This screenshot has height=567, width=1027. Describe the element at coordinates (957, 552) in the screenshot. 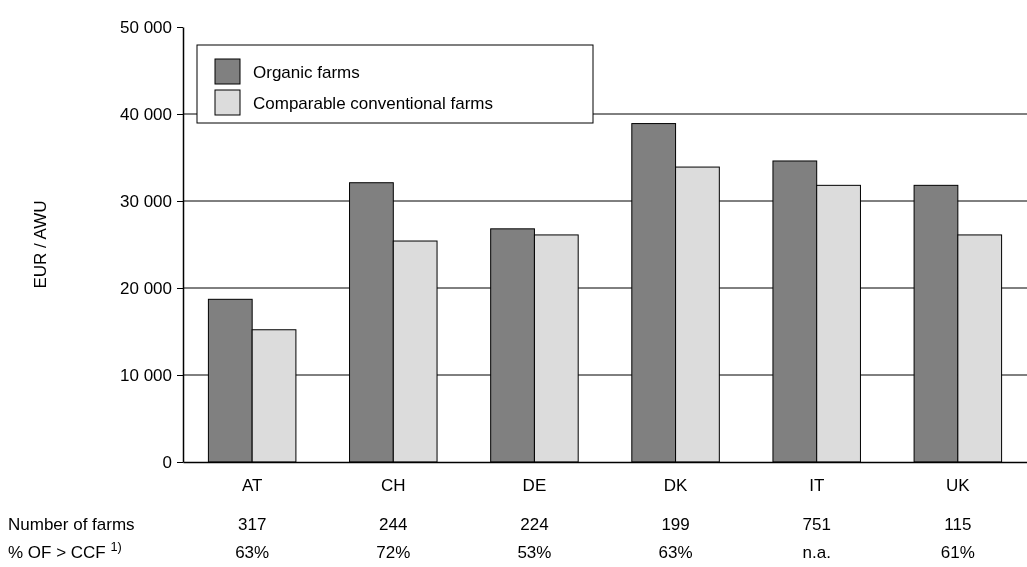

I see `text: 61%` at that location.